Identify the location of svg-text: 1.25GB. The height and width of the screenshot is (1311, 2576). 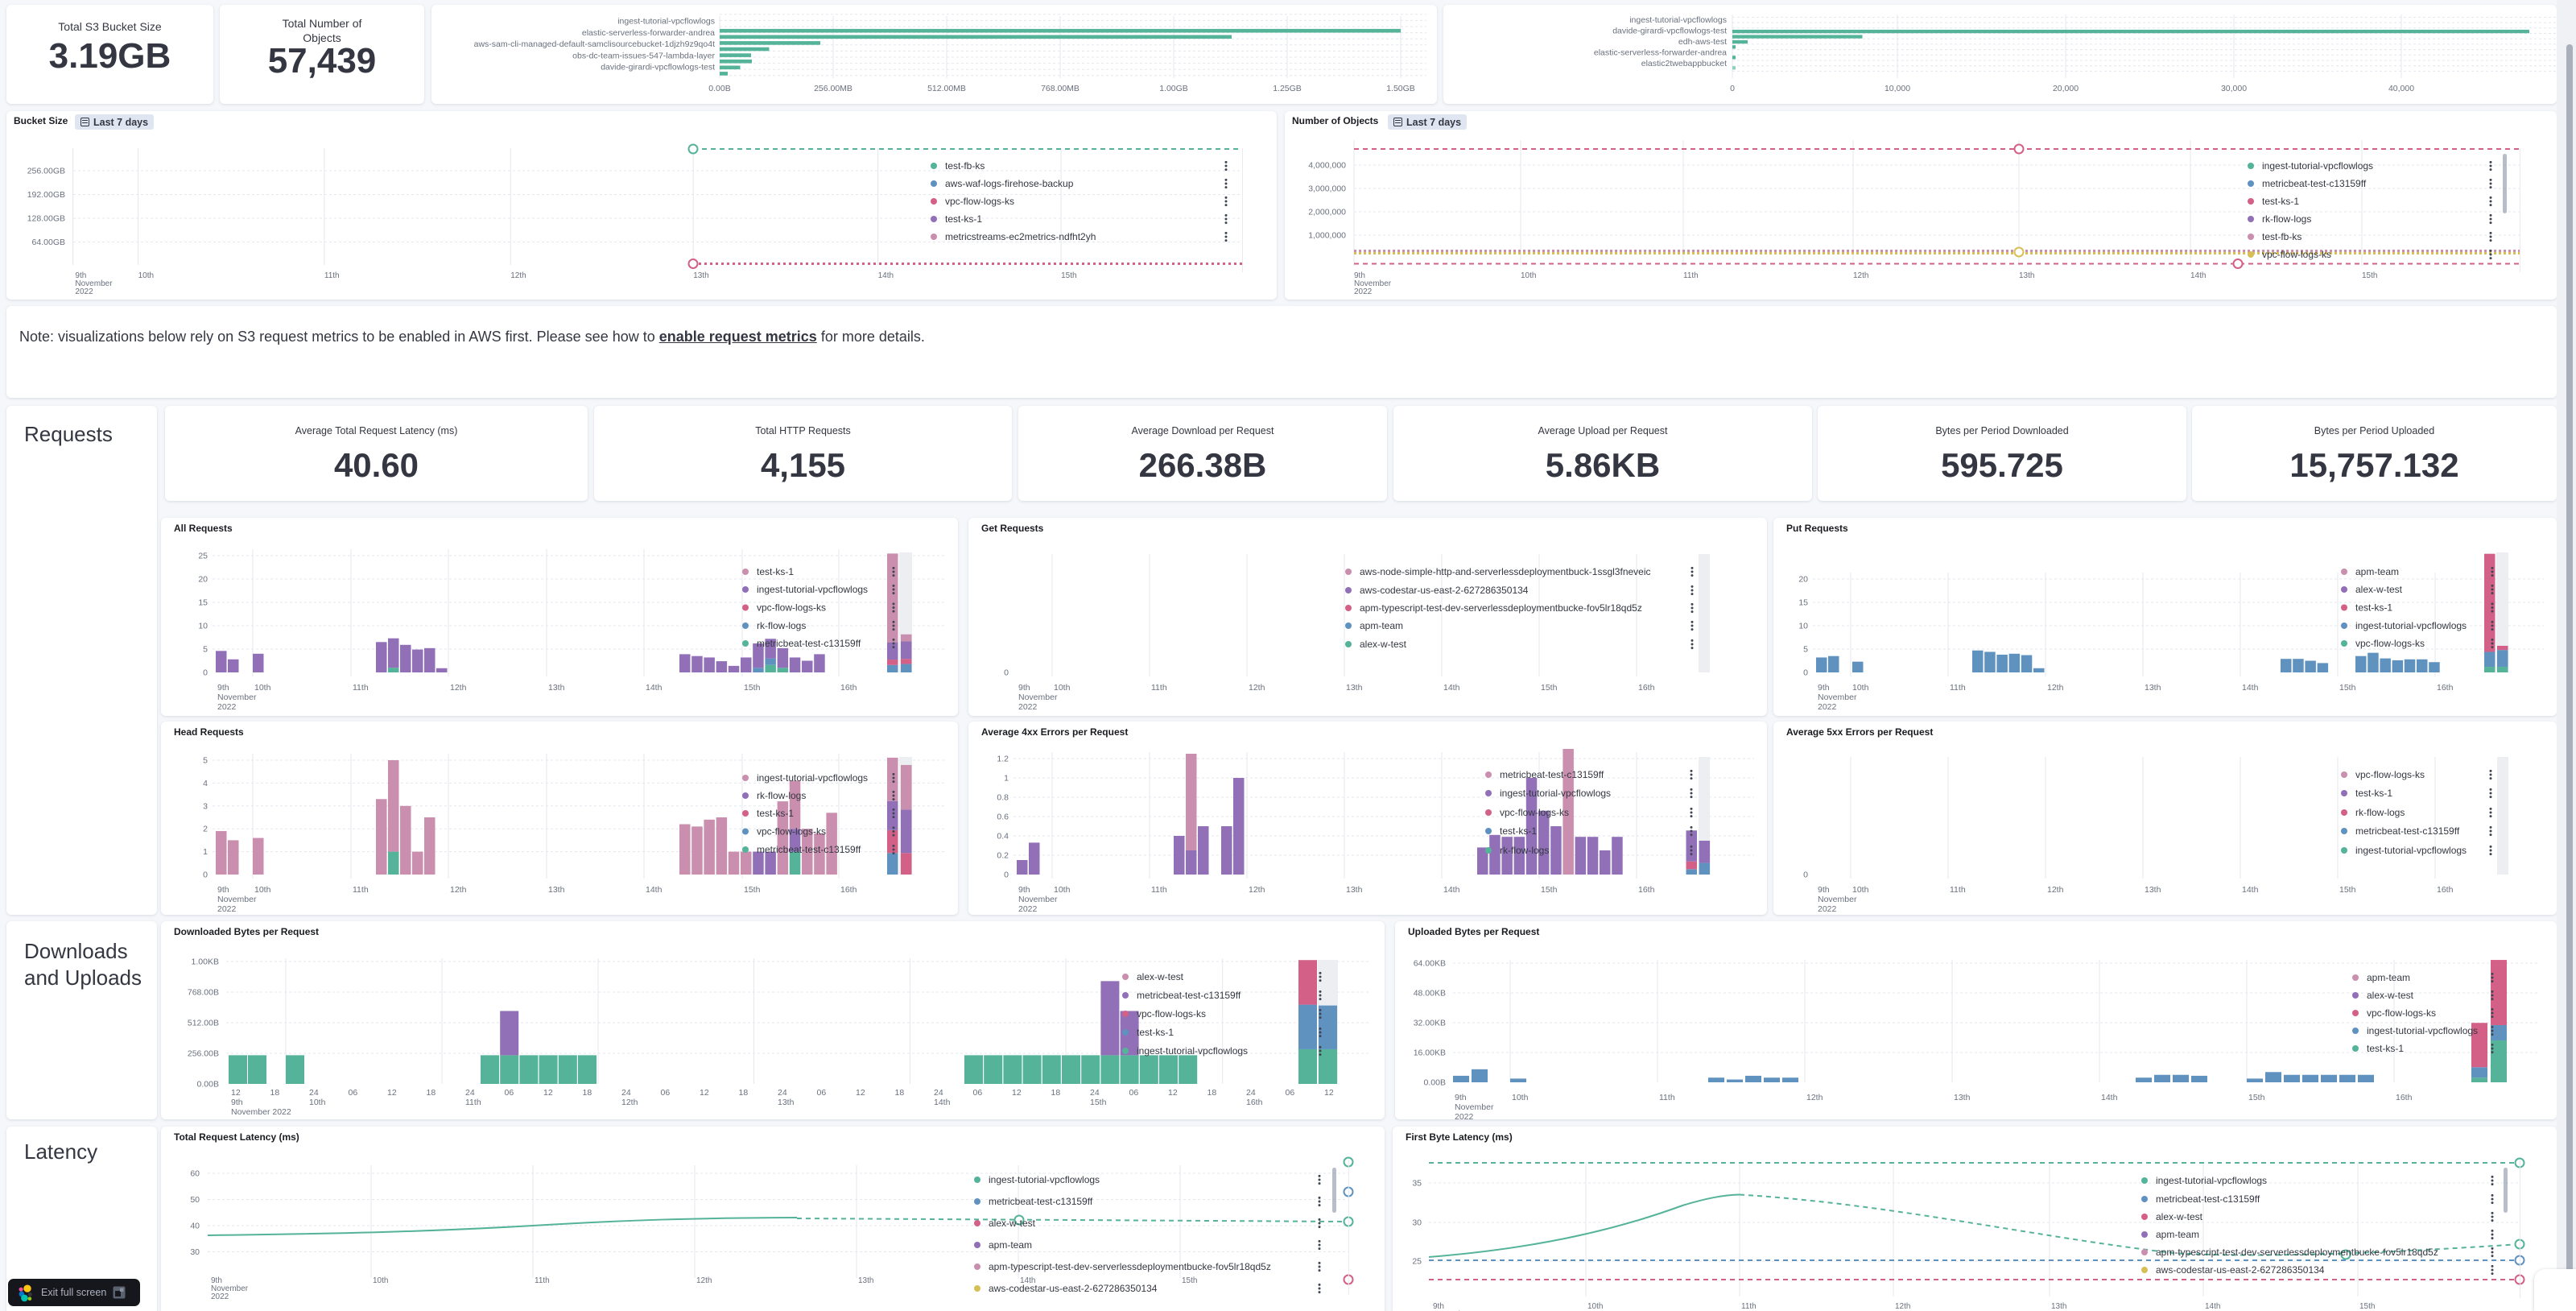
(1287, 88).